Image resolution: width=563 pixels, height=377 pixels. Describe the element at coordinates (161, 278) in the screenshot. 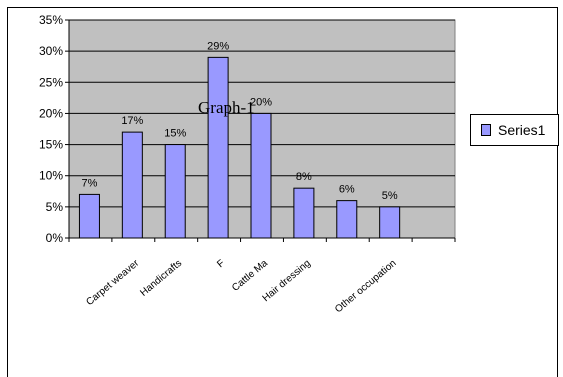

I see `category-label: Handicrafts` at that location.